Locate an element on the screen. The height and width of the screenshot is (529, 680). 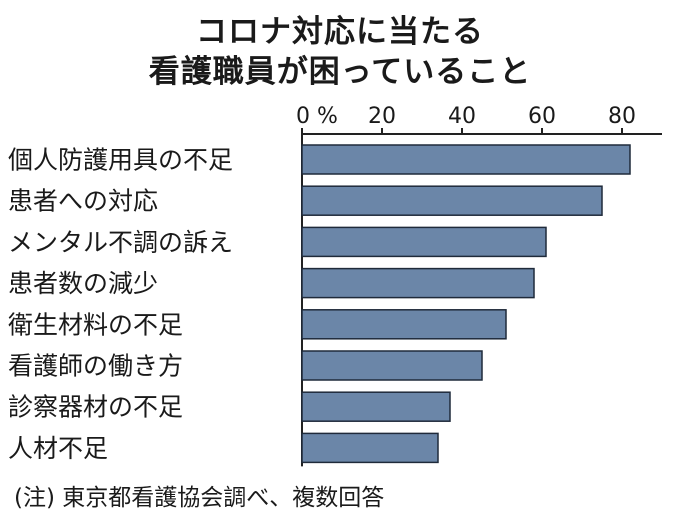
category-label: 患者数の減少 is located at coordinates (83, 283).